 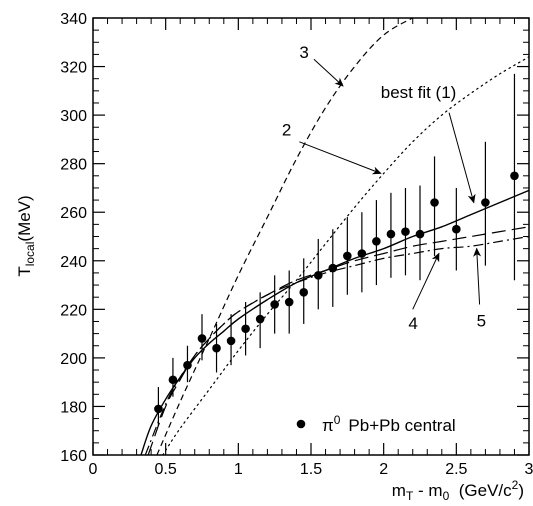 I want to click on y-tick-label: 340, so click(x=73, y=19).